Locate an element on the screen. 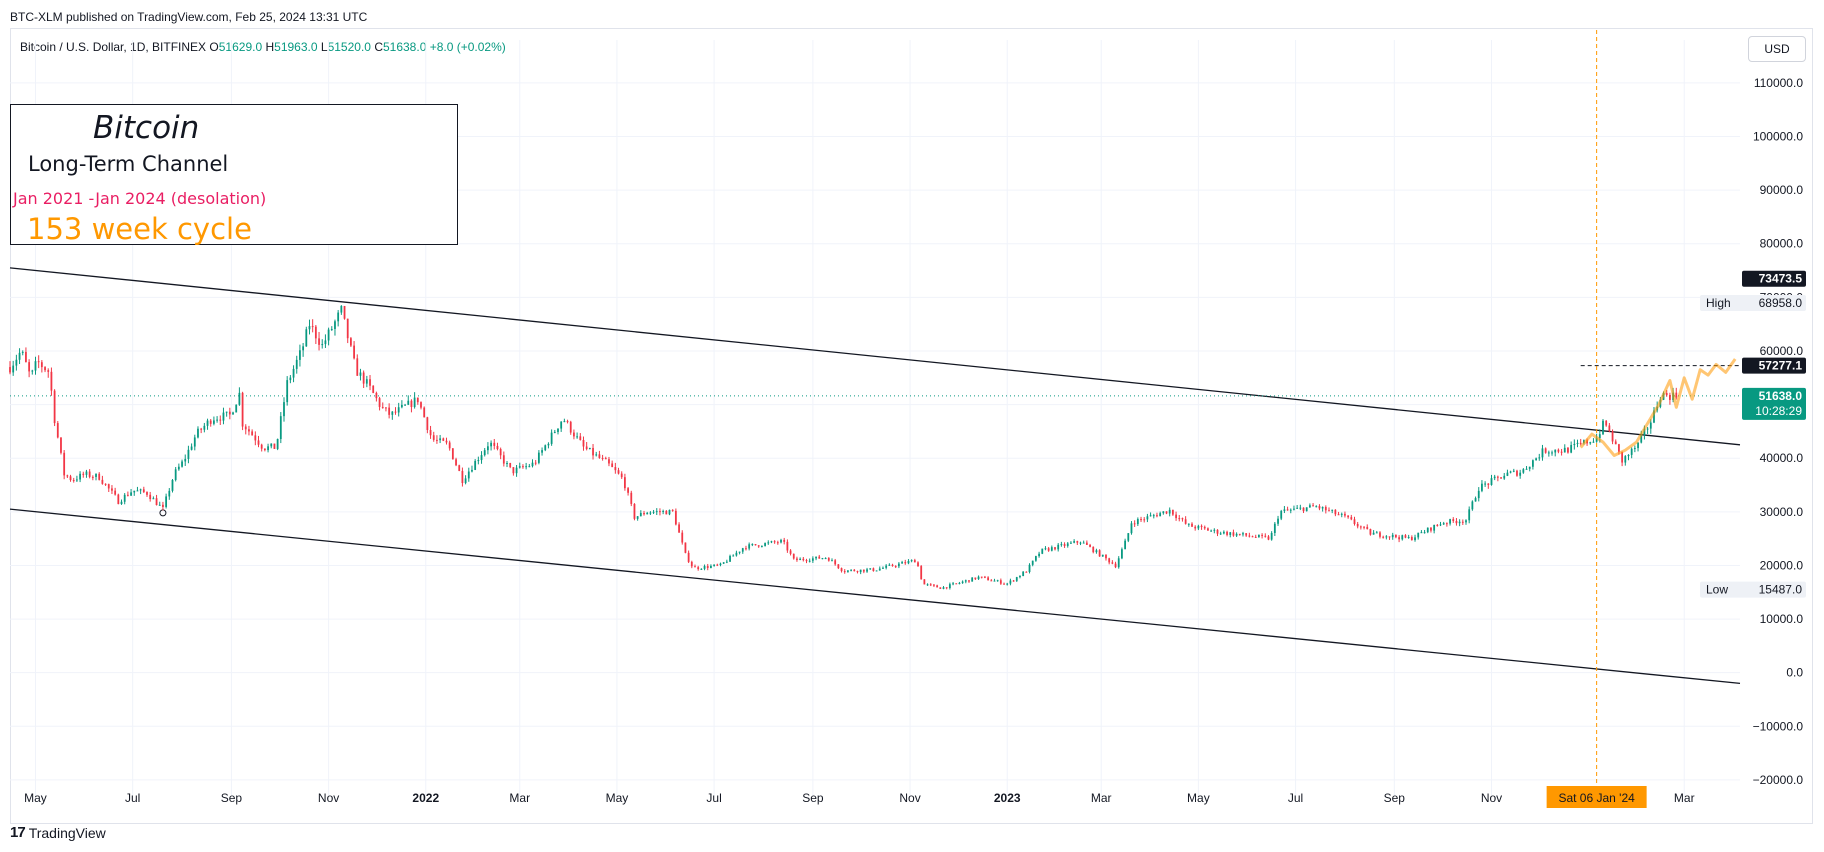 The width and height of the screenshot is (1824, 852). annotation-box is located at coordinates (234, 174).